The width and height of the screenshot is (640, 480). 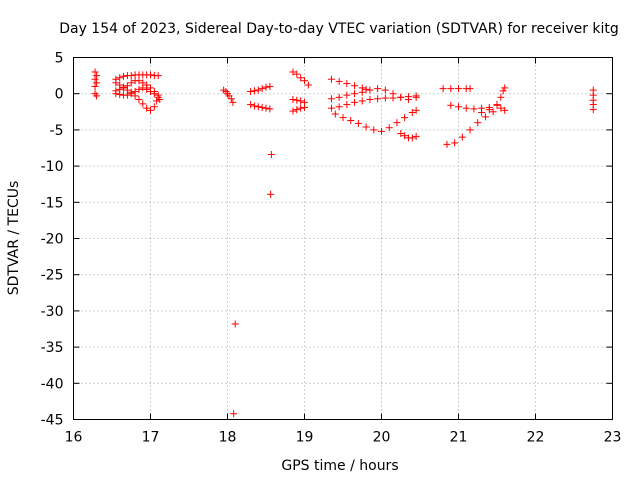 What do you see at coordinates (151, 438) in the screenshot?
I see `x-tick-label: 17` at bounding box center [151, 438].